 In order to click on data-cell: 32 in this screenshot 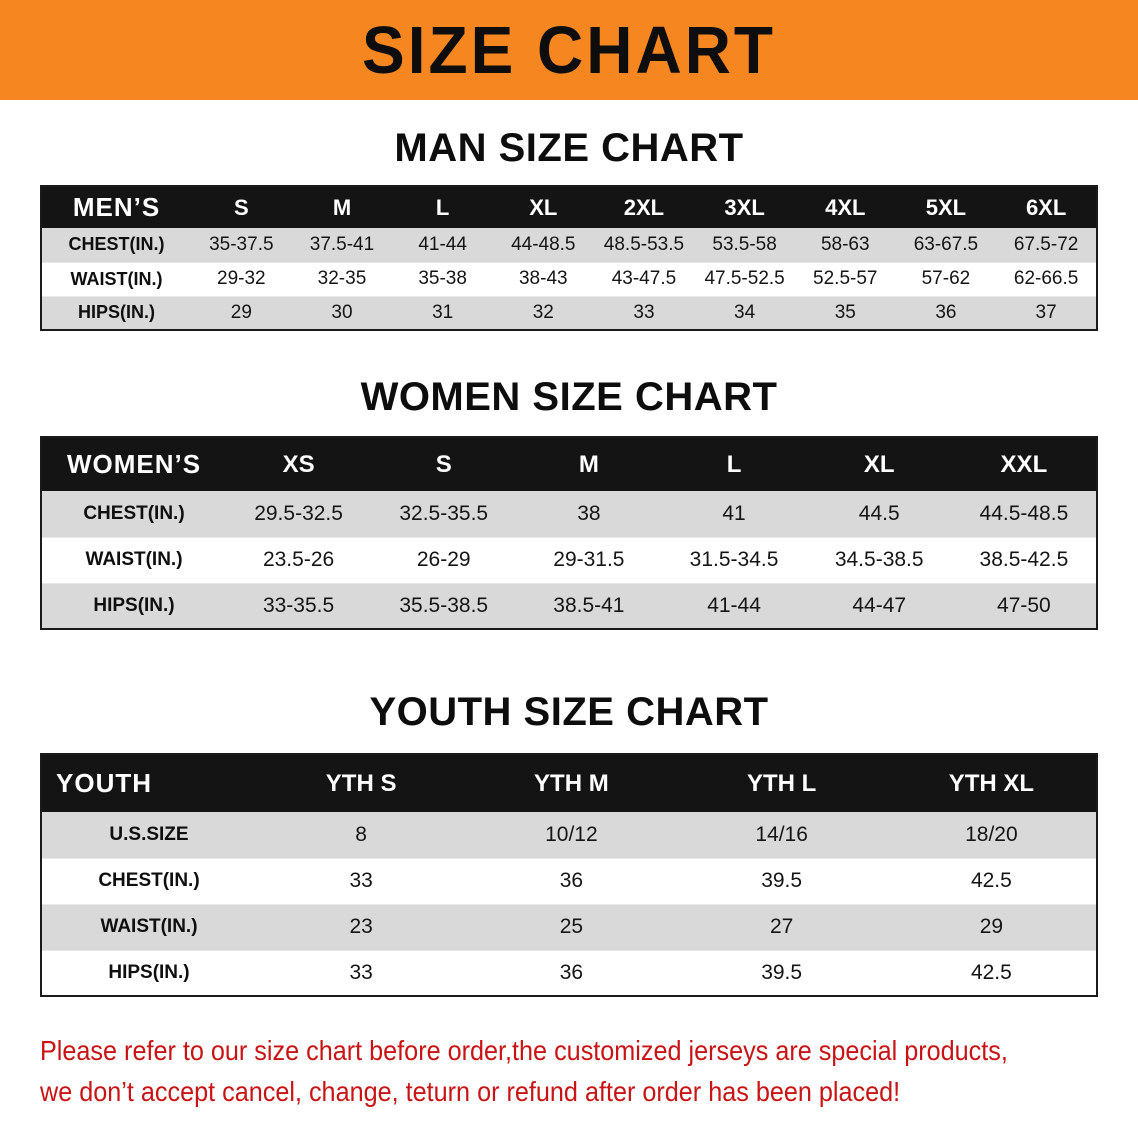, I will do `click(543, 312)`.